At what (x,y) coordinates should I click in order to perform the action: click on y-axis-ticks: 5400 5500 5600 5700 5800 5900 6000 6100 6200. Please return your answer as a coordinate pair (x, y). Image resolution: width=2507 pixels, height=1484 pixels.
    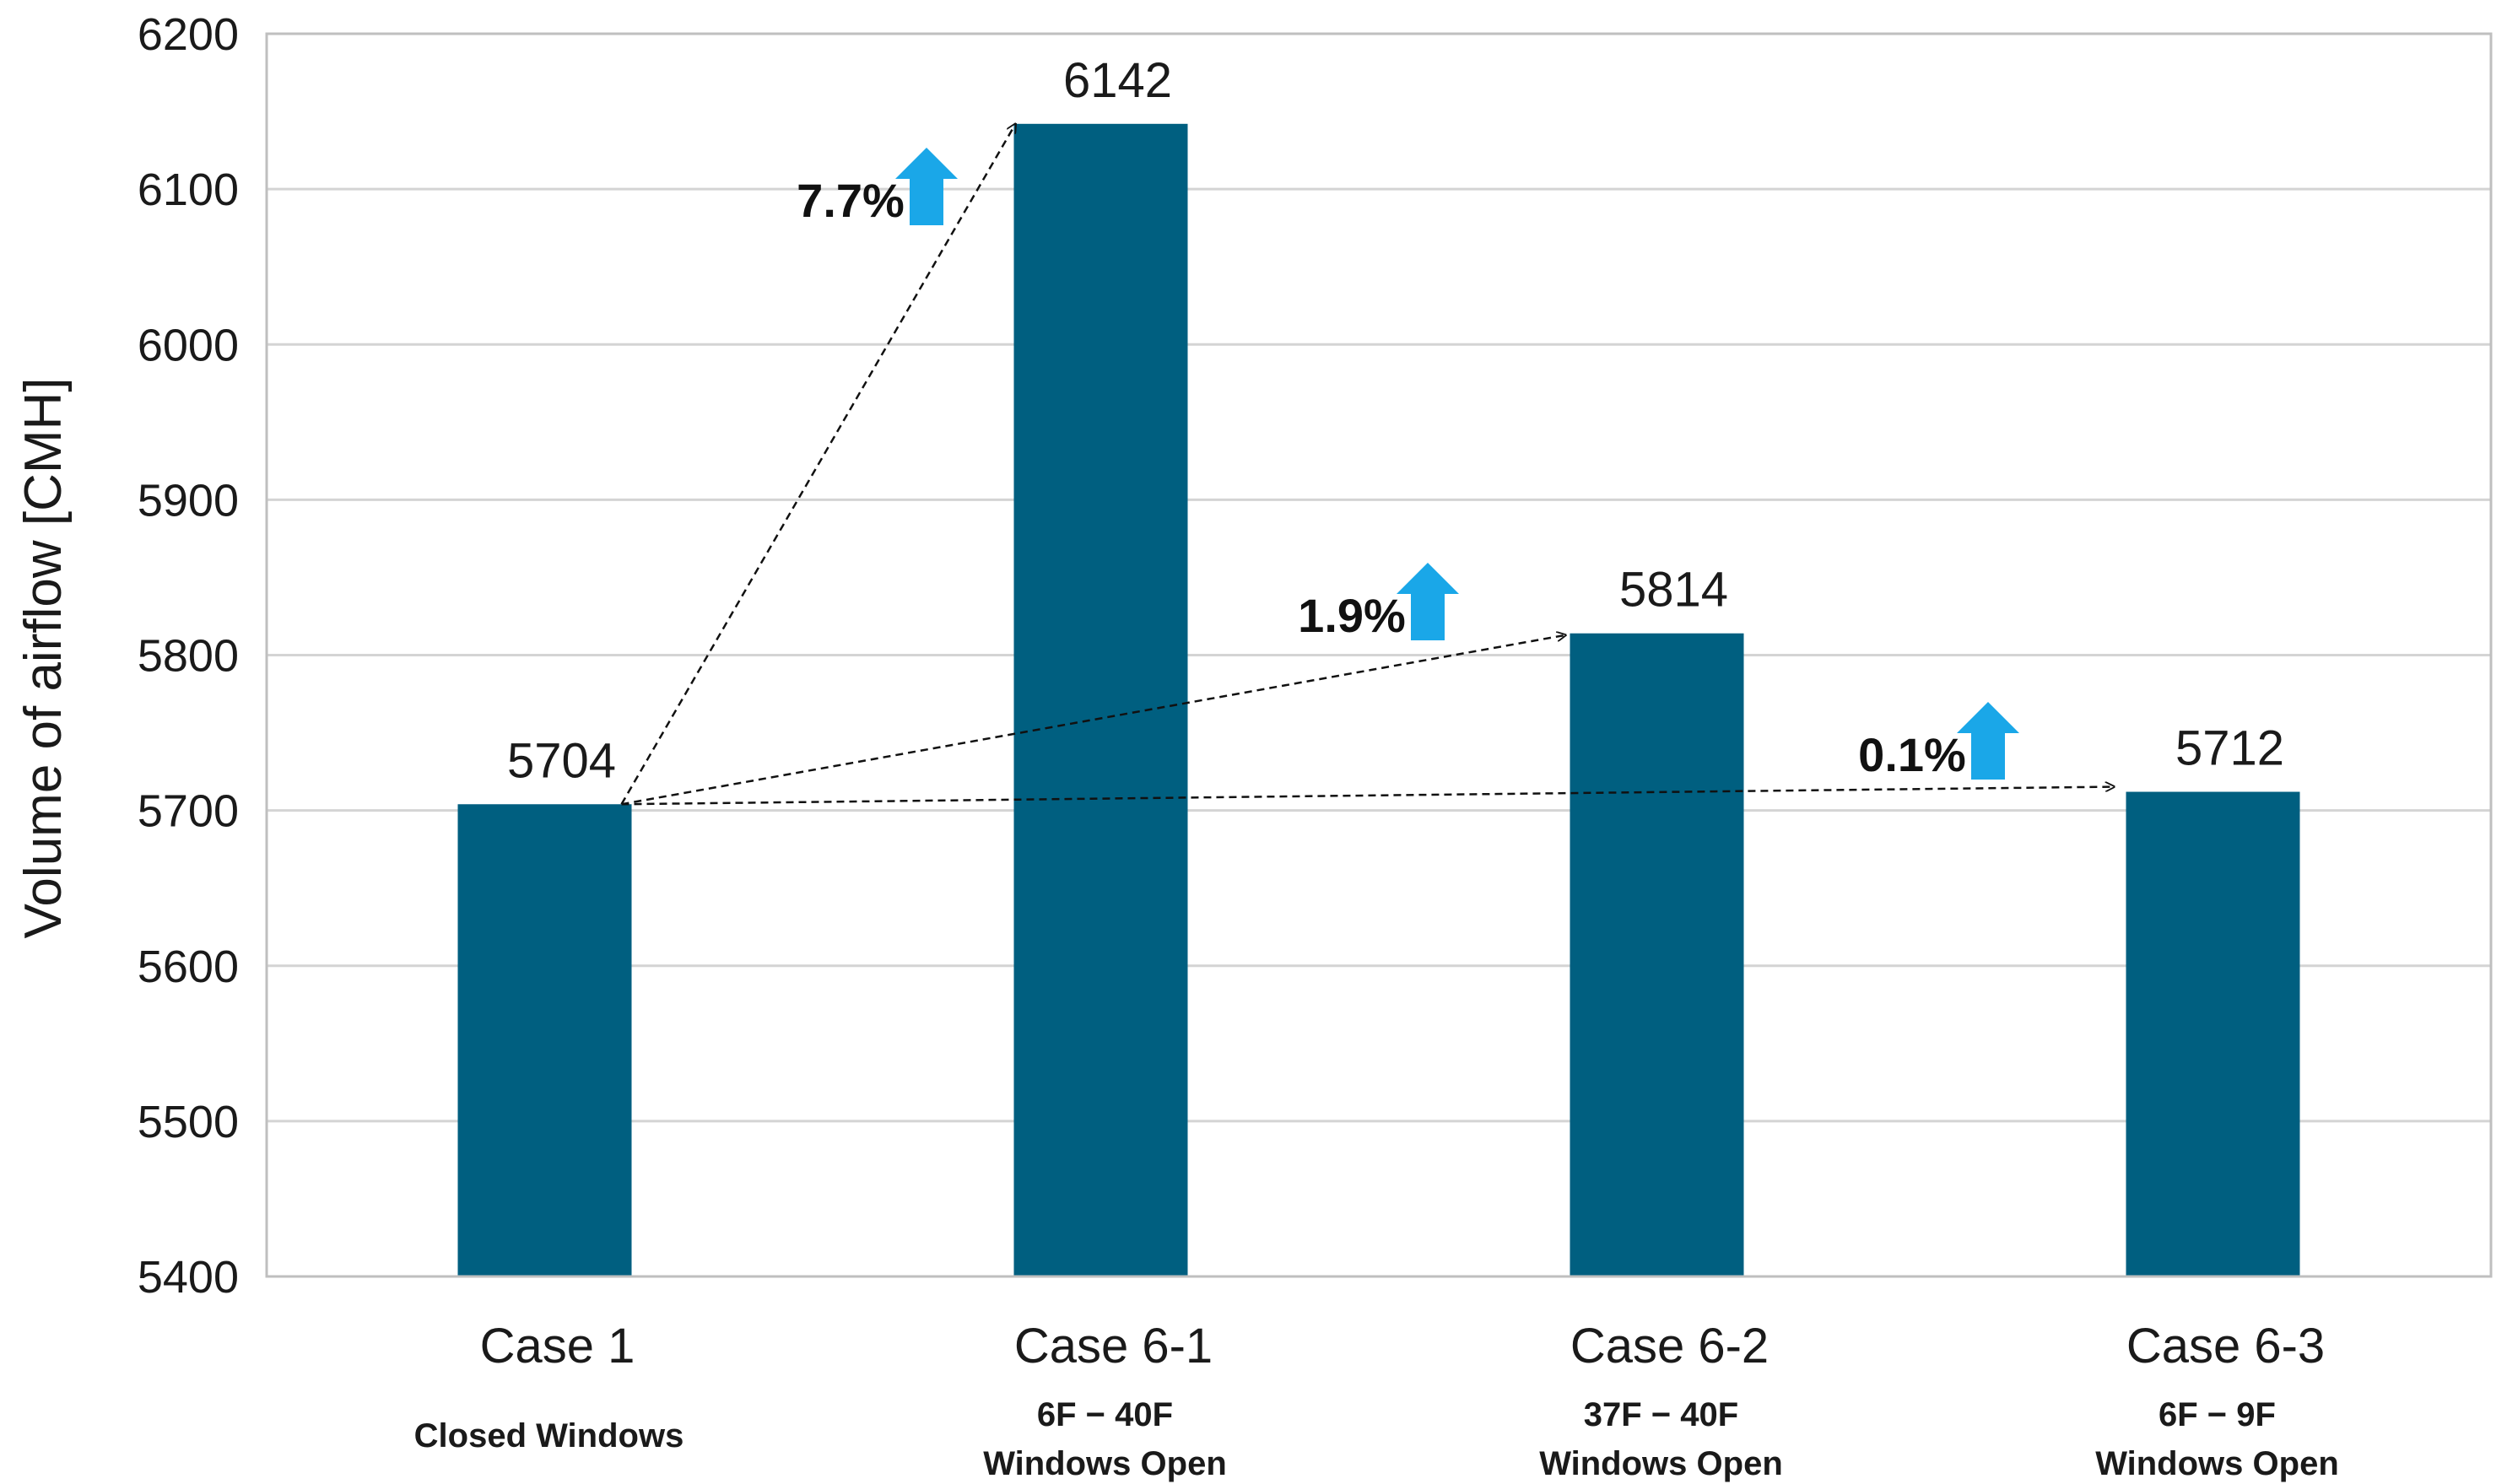
    Looking at the image, I should click on (189, 656).